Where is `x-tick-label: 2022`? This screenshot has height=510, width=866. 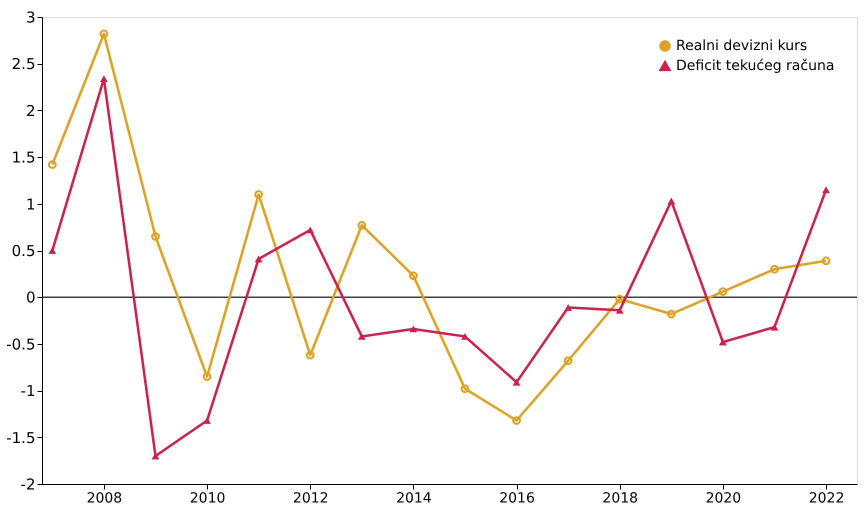
x-tick-label: 2022 is located at coordinates (826, 498).